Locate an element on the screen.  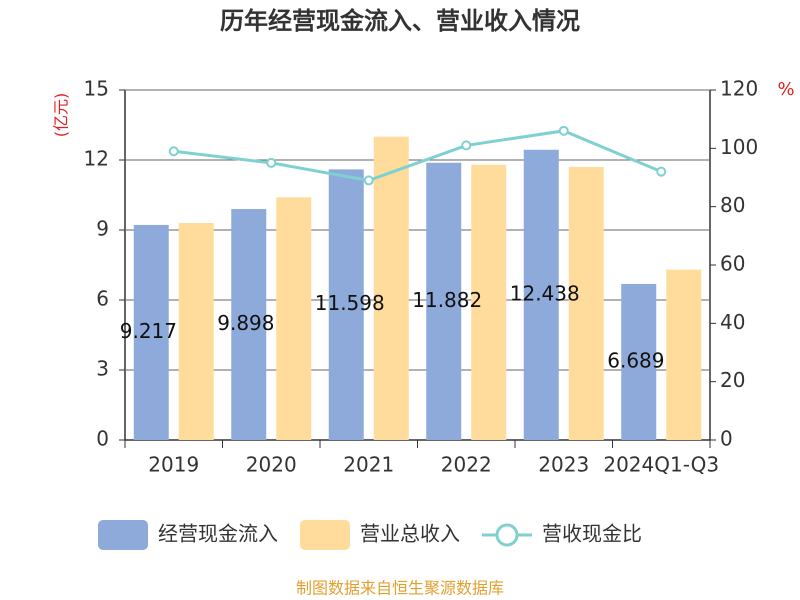
x-tick-label: 2021 is located at coordinates (368, 465).